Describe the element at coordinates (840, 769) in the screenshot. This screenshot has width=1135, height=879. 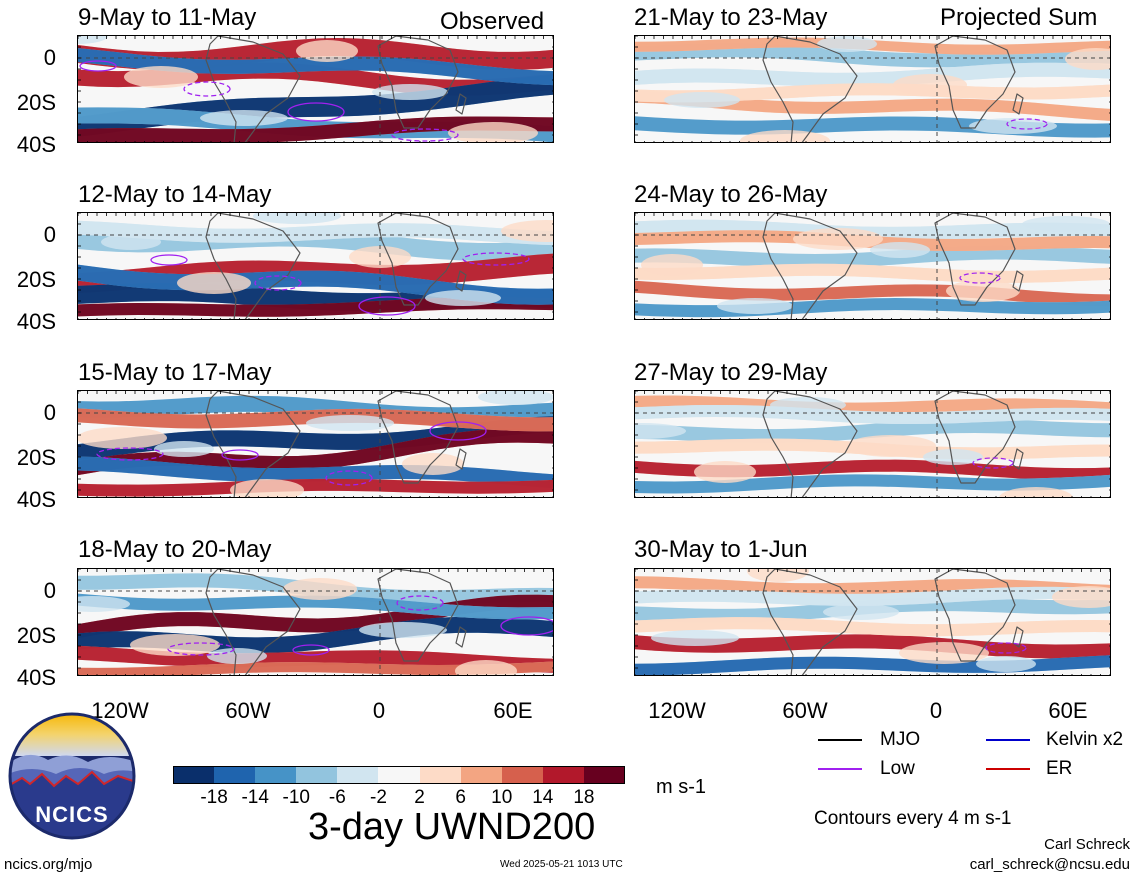
I see `legend-low-line` at that location.